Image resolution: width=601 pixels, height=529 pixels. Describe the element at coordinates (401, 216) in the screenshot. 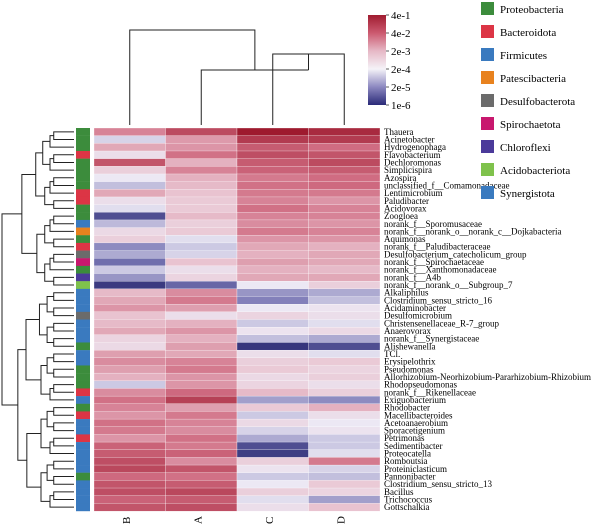

I see `row-label: Zoogloea` at that location.